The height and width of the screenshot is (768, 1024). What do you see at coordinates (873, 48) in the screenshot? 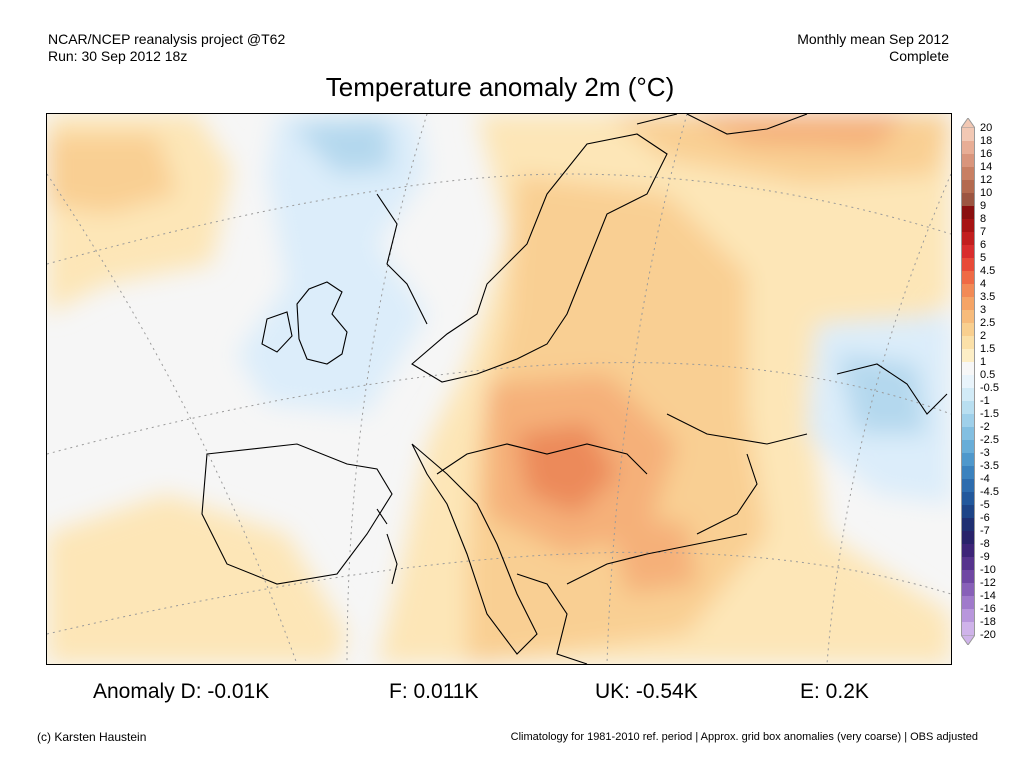
I see `period-info: Monthly mean Sep 2012 Complete` at bounding box center [873, 48].